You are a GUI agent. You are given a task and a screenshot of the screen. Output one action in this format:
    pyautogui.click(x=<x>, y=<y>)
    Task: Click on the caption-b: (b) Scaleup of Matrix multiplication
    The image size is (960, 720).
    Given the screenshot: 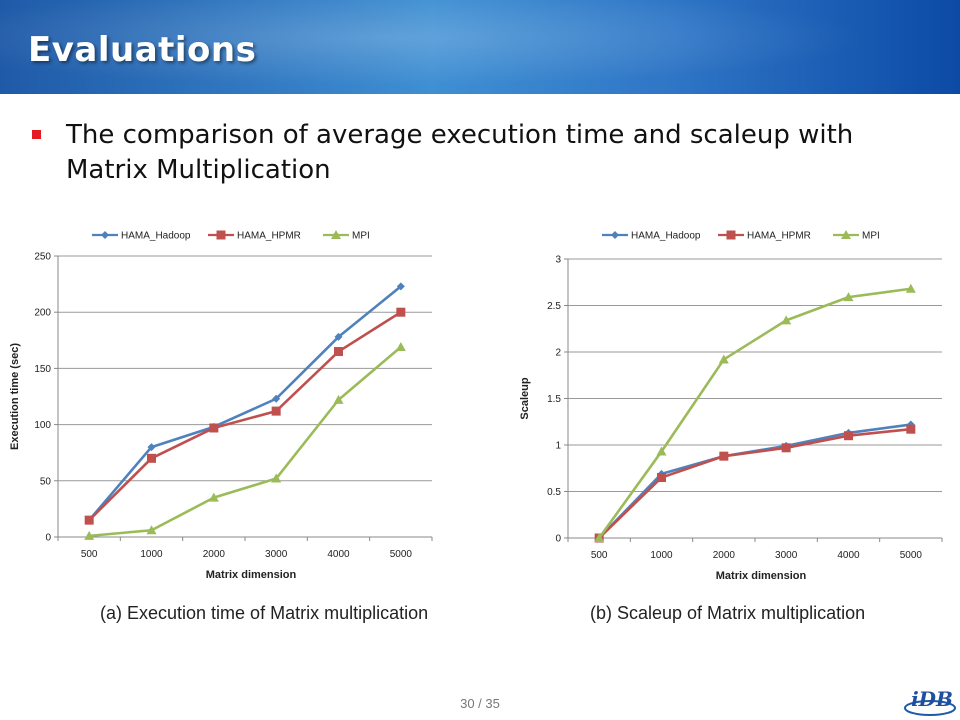 What is the action you would take?
    pyautogui.click(x=728, y=613)
    